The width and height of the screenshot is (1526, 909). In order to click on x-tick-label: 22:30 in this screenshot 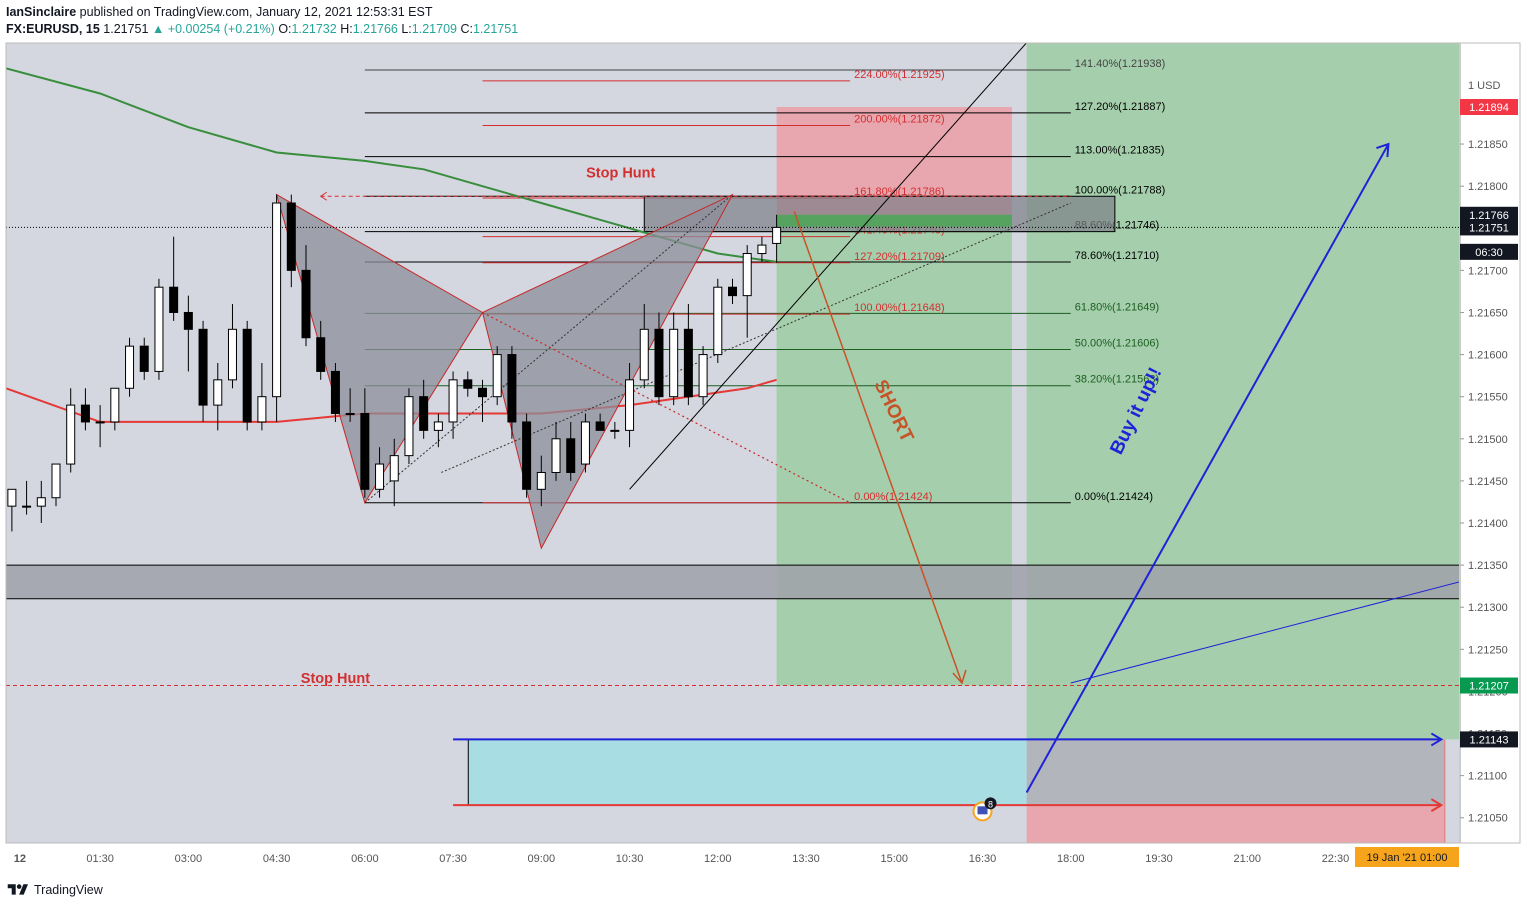, I will do `click(1336, 859)`.